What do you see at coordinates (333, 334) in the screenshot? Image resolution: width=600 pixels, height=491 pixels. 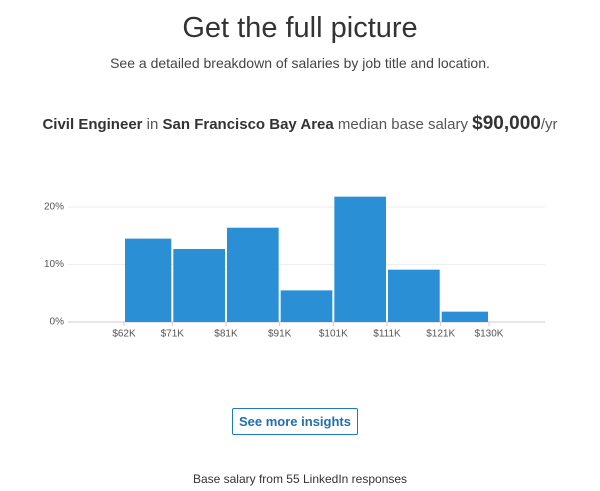 I see `x-tick-label: $101K` at bounding box center [333, 334].